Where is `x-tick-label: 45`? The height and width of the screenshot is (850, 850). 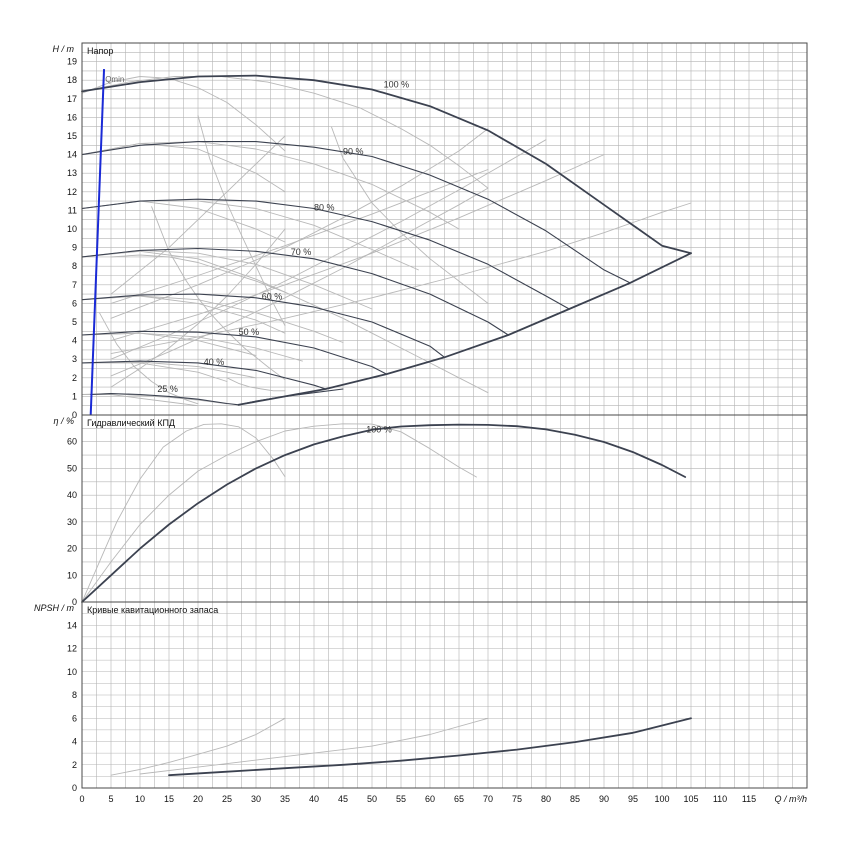
x-tick-label: 45 is located at coordinates (343, 799).